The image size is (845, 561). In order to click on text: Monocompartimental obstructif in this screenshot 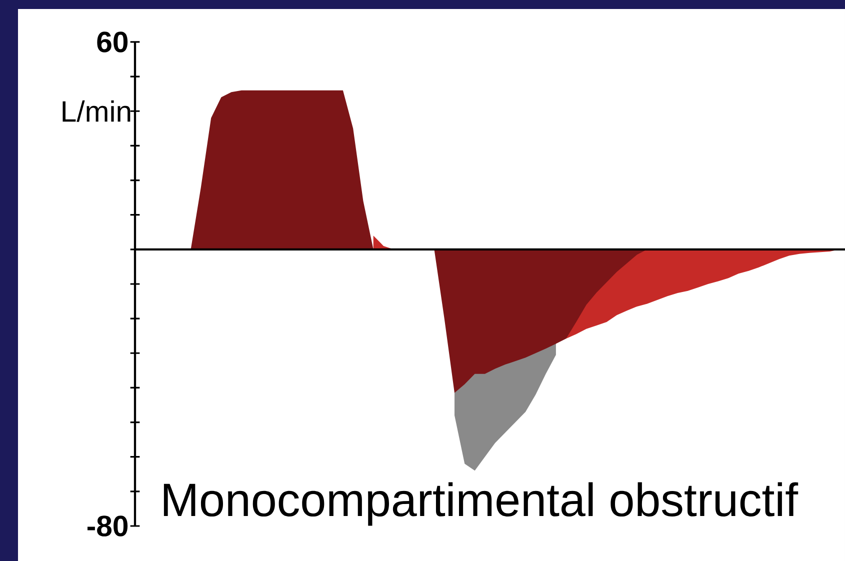, I will do `click(481, 504)`.